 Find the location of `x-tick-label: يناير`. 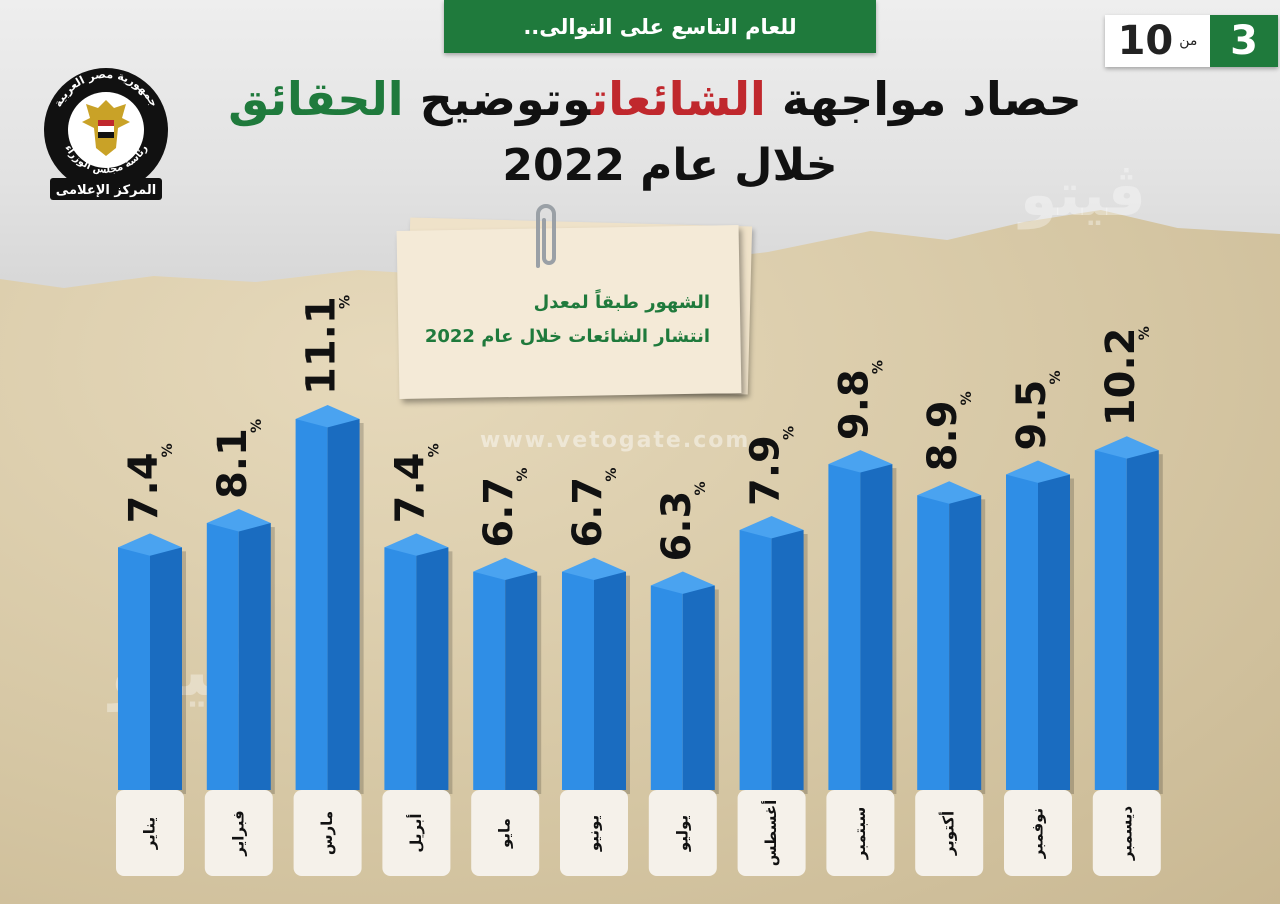

x-tick-label: يناير is located at coordinates (150, 833).